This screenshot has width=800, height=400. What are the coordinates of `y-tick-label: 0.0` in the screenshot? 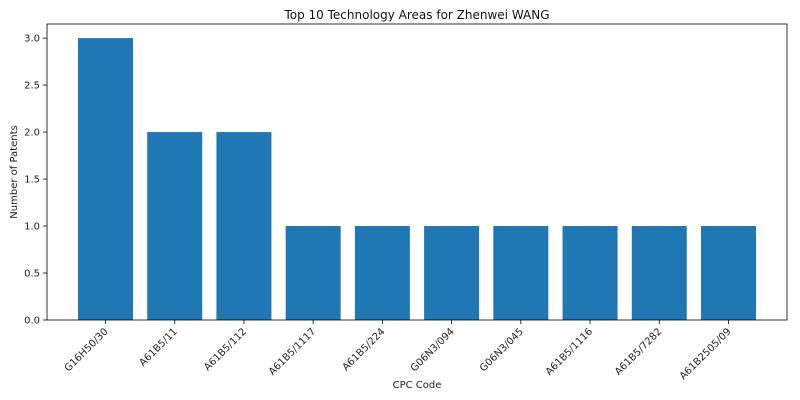 It's located at (32, 321).